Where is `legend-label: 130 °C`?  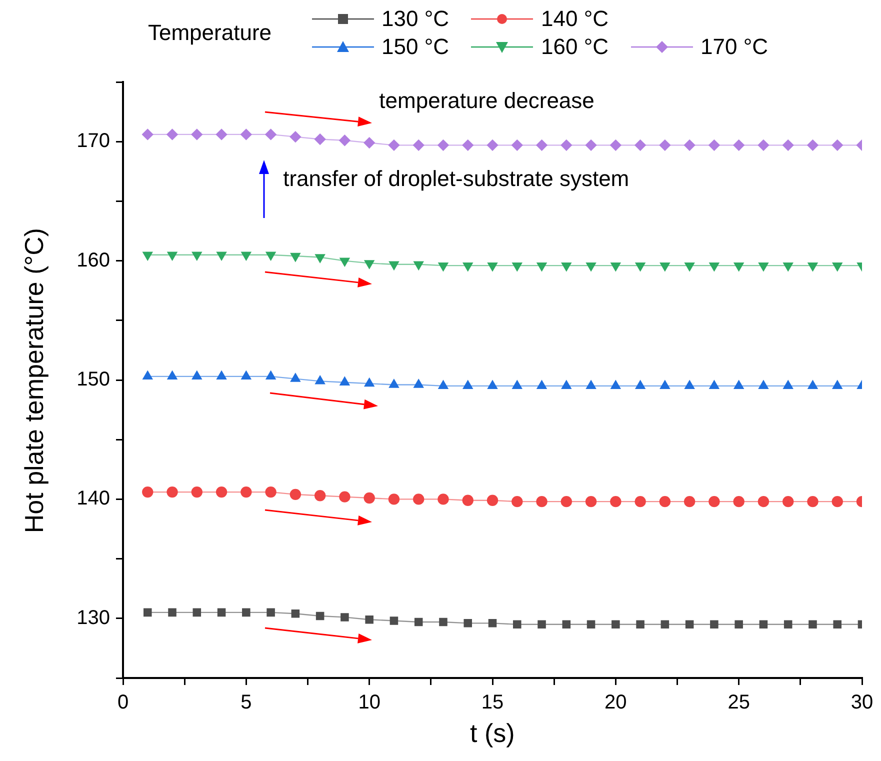
legend-label: 130 °C is located at coordinates (416, 19).